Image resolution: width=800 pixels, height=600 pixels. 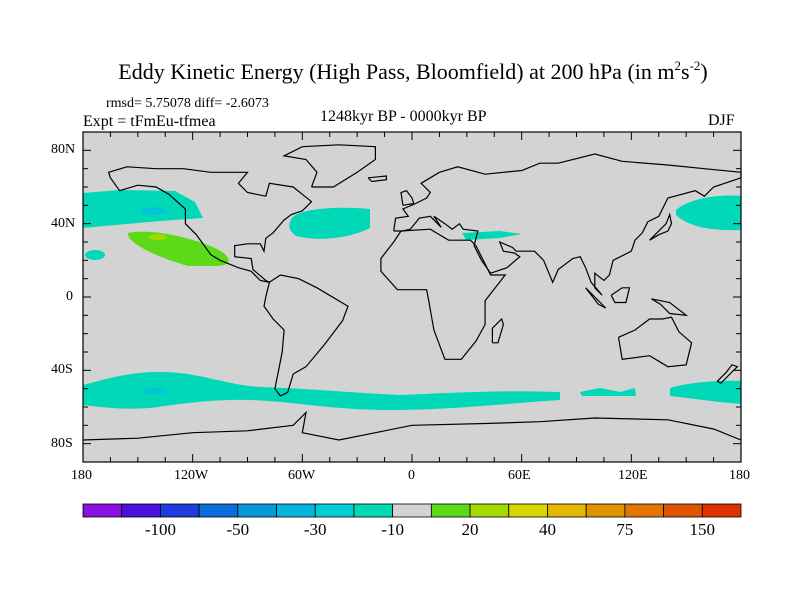 I want to click on coastline-borneo, so click(x=620, y=295).